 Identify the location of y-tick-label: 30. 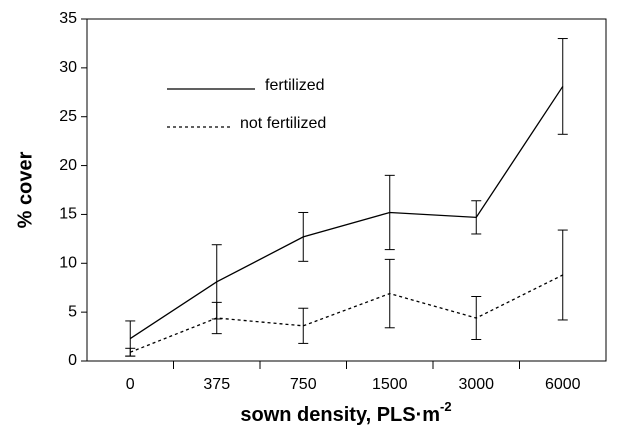
(68, 67).